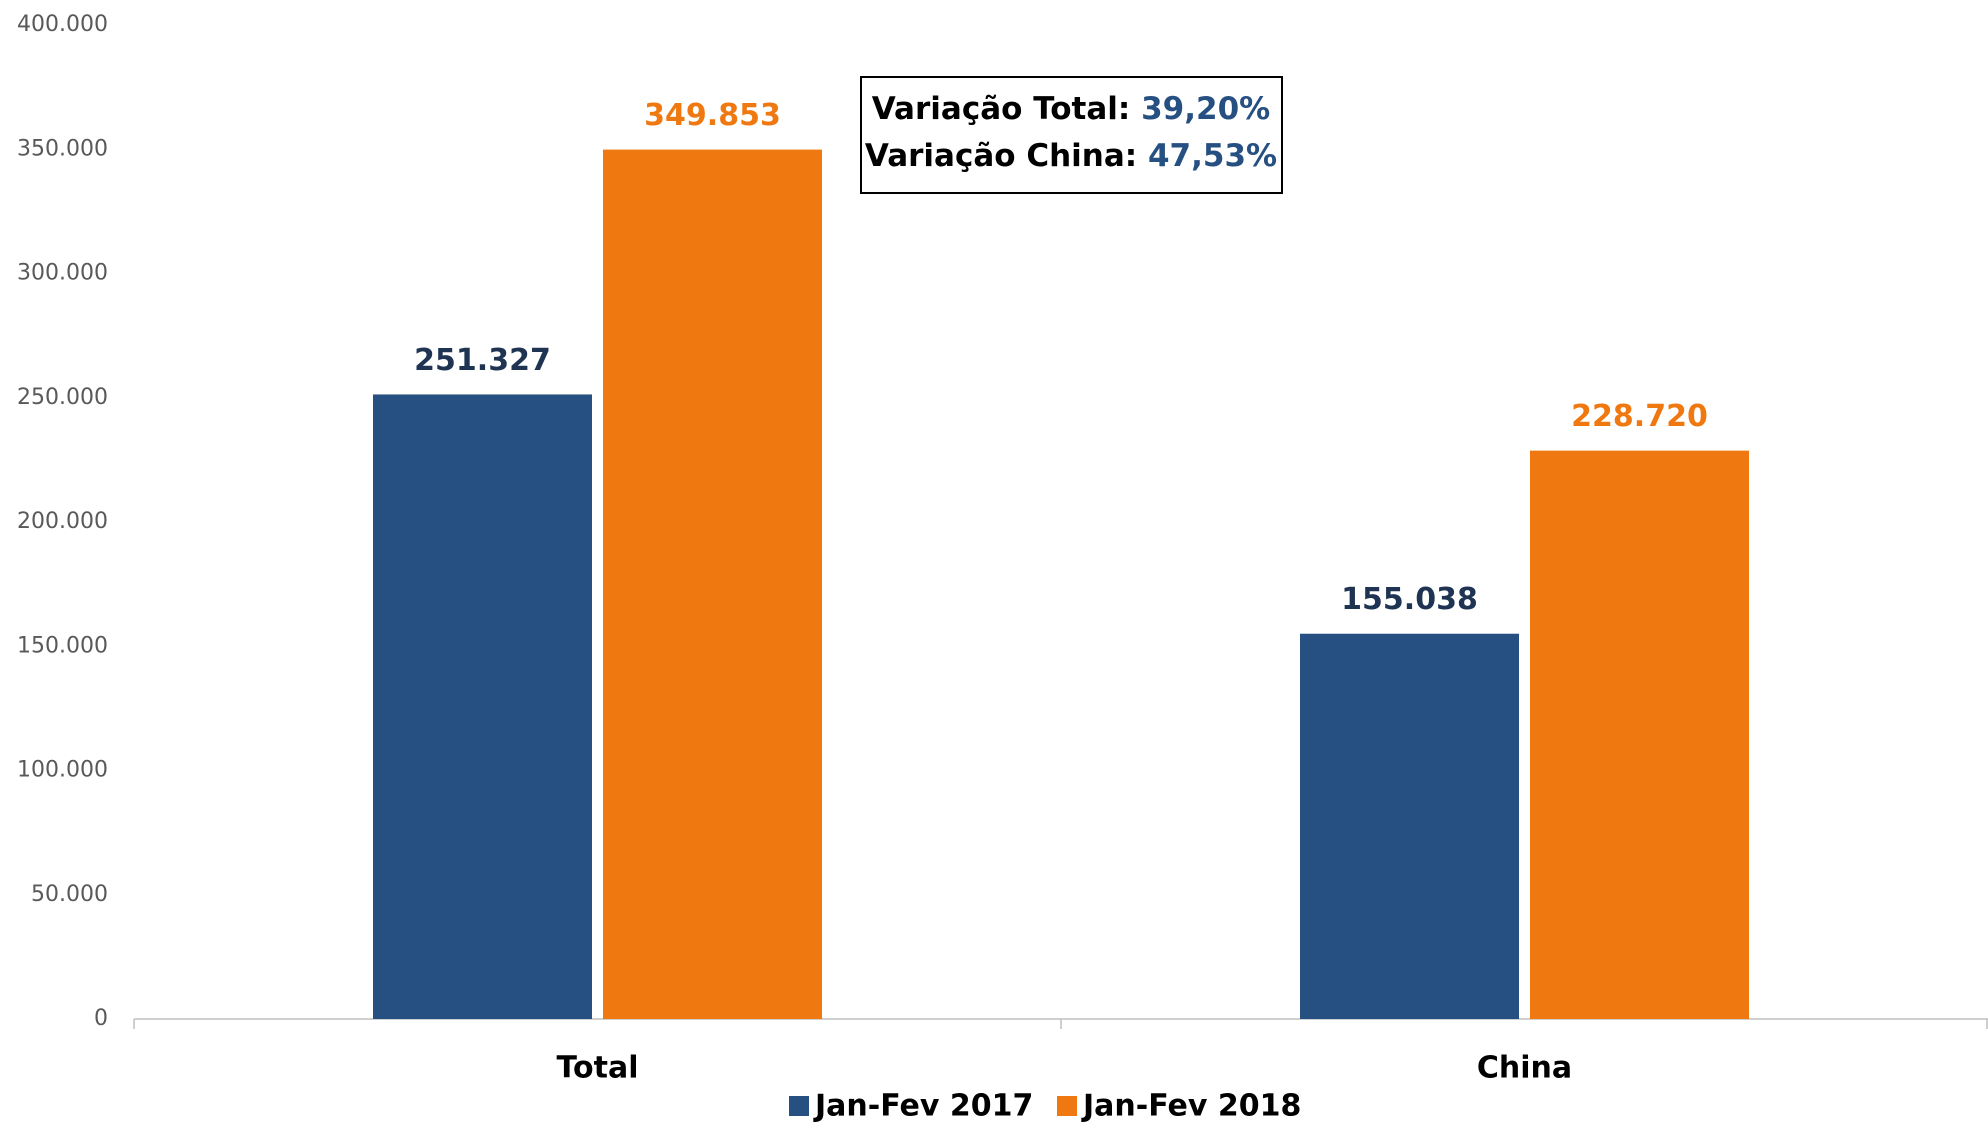 This screenshot has height=1123, width=1988. Describe the element at coordinates (598, 1068) in the screenshot. I see `x-tick-label: Total` at that location.